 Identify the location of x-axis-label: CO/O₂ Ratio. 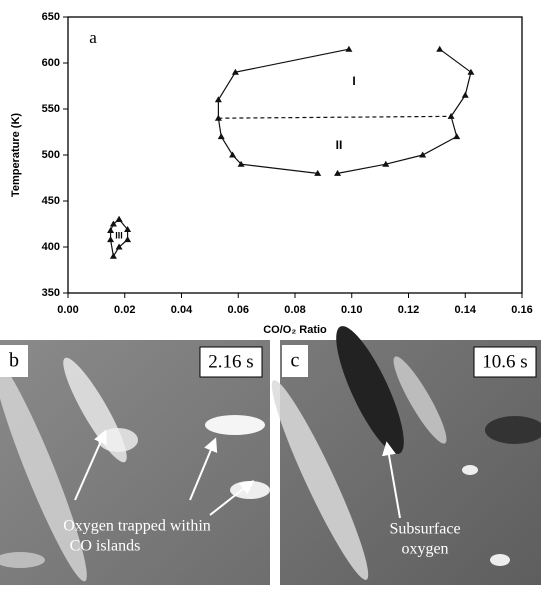
(295, 330).